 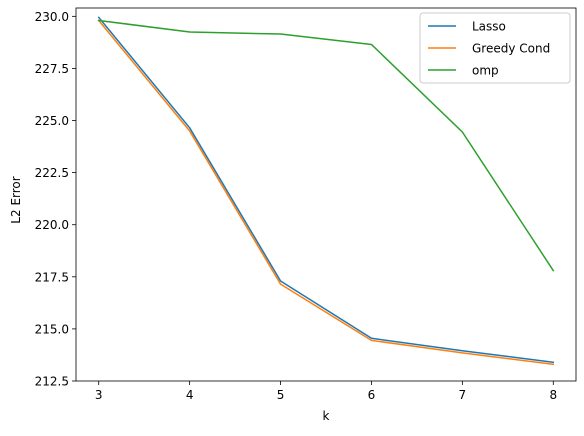 What do you see at coordinates (485, 71) in the screenshot?
I see `legend-label: omp` at bounding box center [485, 71].